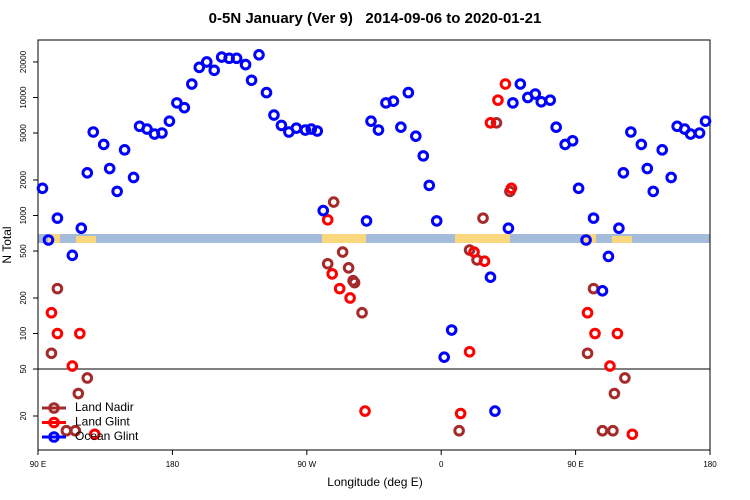 The width and height of the screenshot is (750, 500). Describe the element at coordinates (306, 464) in the screenshot. I see `x-tick-label: 90 W` at that location.